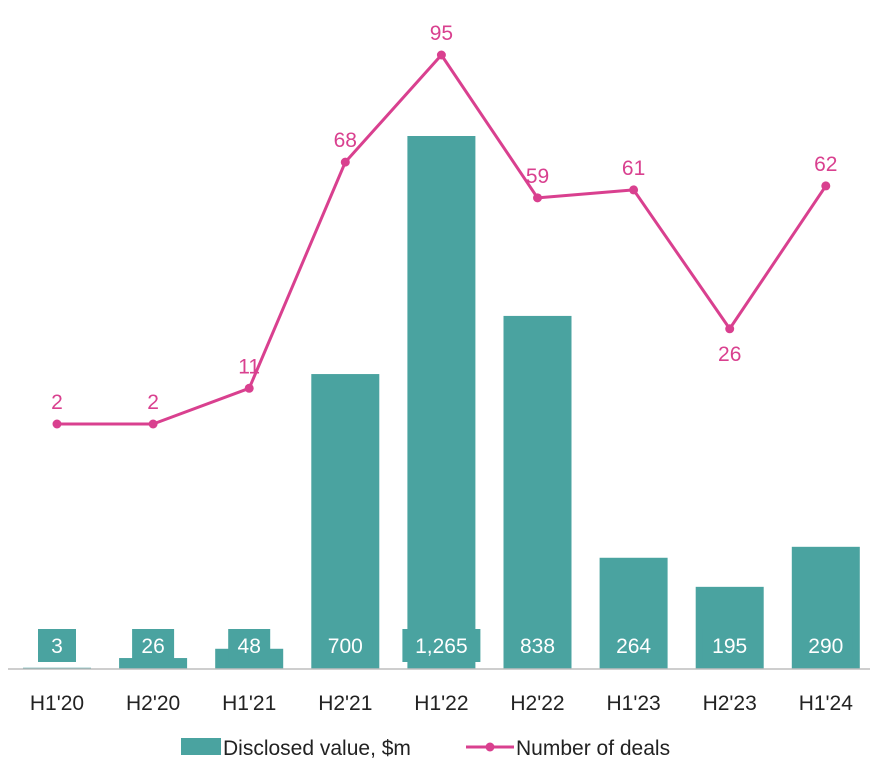 The height and width of the screenshot is (767, 878). Describe the element at coordinates (317, 748) in the screenshot. I see `legend-label-bar: Disclosed value, $m` at that location.